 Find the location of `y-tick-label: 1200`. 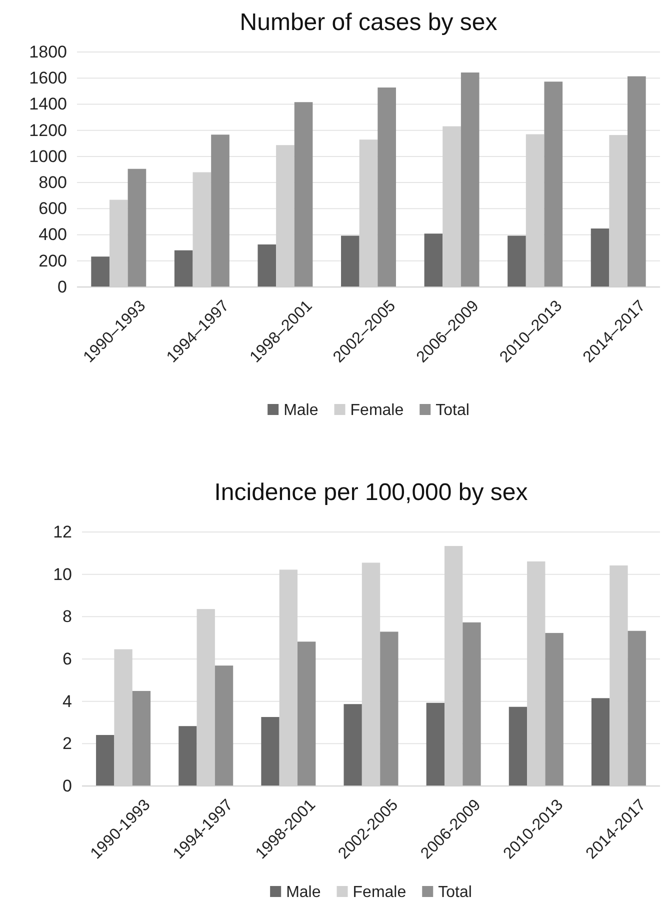

y-tick-label: 1200 is located at coordinates (48, 130).